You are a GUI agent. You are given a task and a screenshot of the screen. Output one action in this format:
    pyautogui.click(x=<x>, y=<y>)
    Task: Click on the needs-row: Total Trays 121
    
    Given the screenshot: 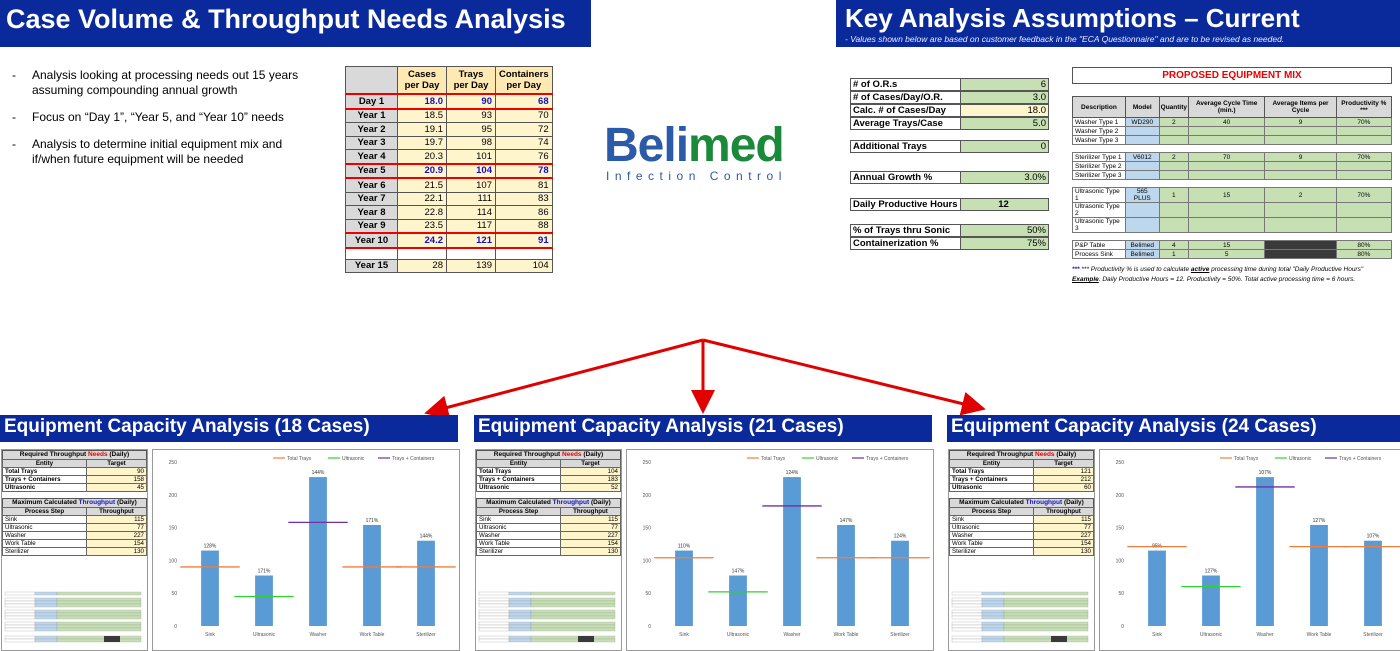 What is the action you would take?
    pyautogui.click(x=1021, y=471)
    